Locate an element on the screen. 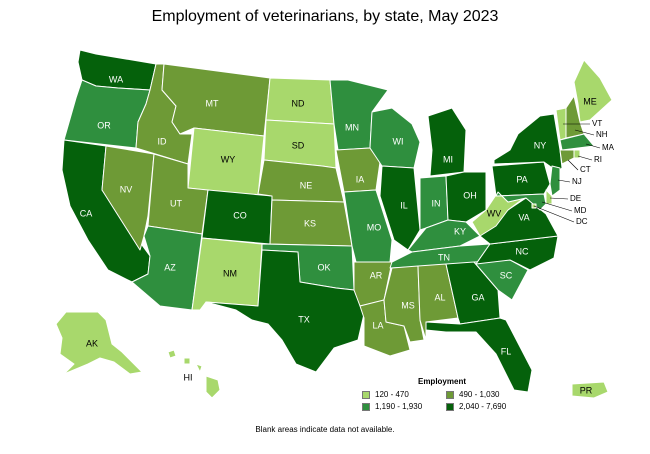 The width and height of the screenshot is (650, 454). label-AR: AR is located at coordinates (376, 275).